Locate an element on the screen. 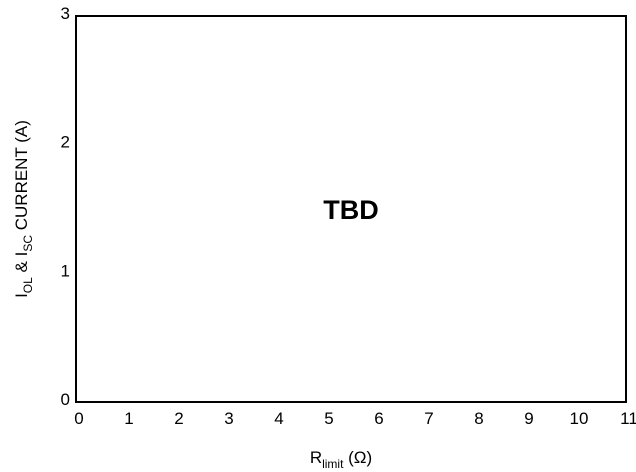 The height and width of the screenshot is (472, 636). x-tick-label: 5 is located at coordinates (328, 418).